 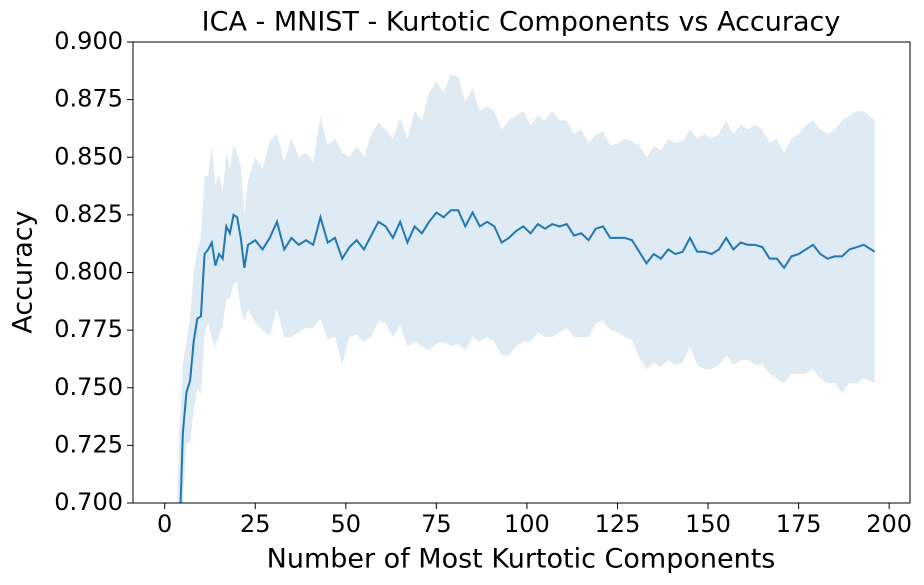 I want to click on y-axis-label: Accuracy, so click(x=23, y=271).